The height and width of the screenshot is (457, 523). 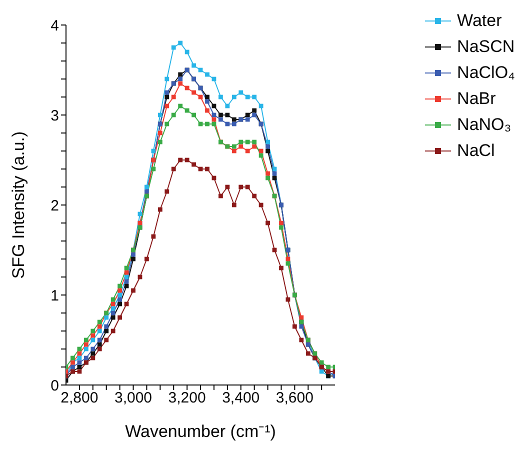 I want to click on legend-label: NaCl, so click(x=476, y=151).